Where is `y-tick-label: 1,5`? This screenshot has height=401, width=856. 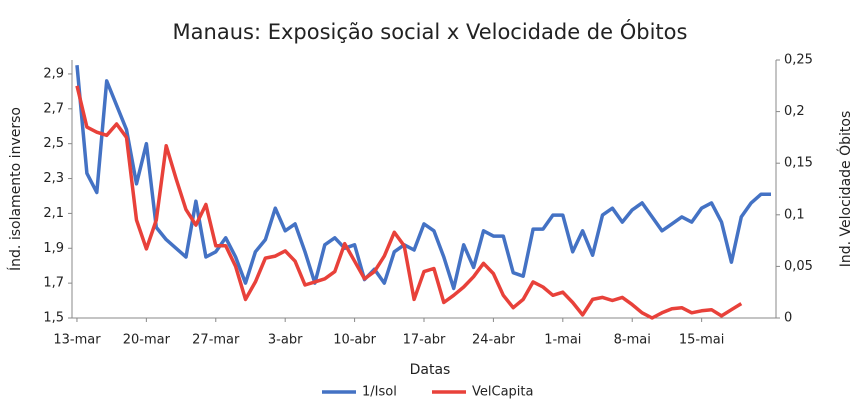
y-tick-label: 1,5 is located at coordinates (53, 318).